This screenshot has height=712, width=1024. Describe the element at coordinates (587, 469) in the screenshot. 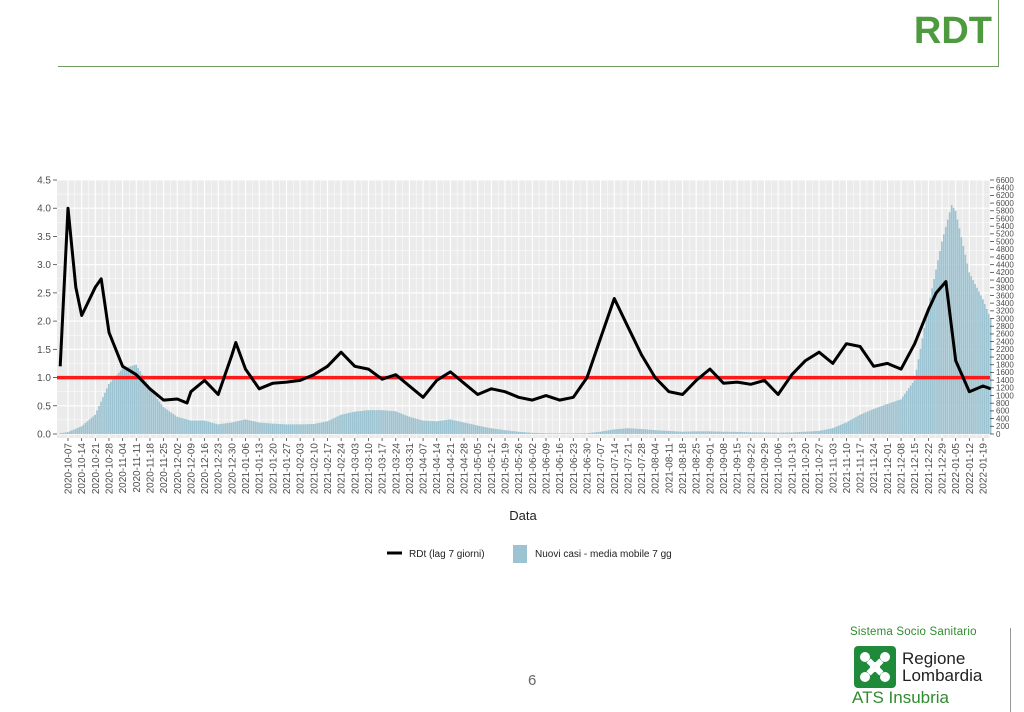

I see `x-tick-label: 2021-06-30` at that location.